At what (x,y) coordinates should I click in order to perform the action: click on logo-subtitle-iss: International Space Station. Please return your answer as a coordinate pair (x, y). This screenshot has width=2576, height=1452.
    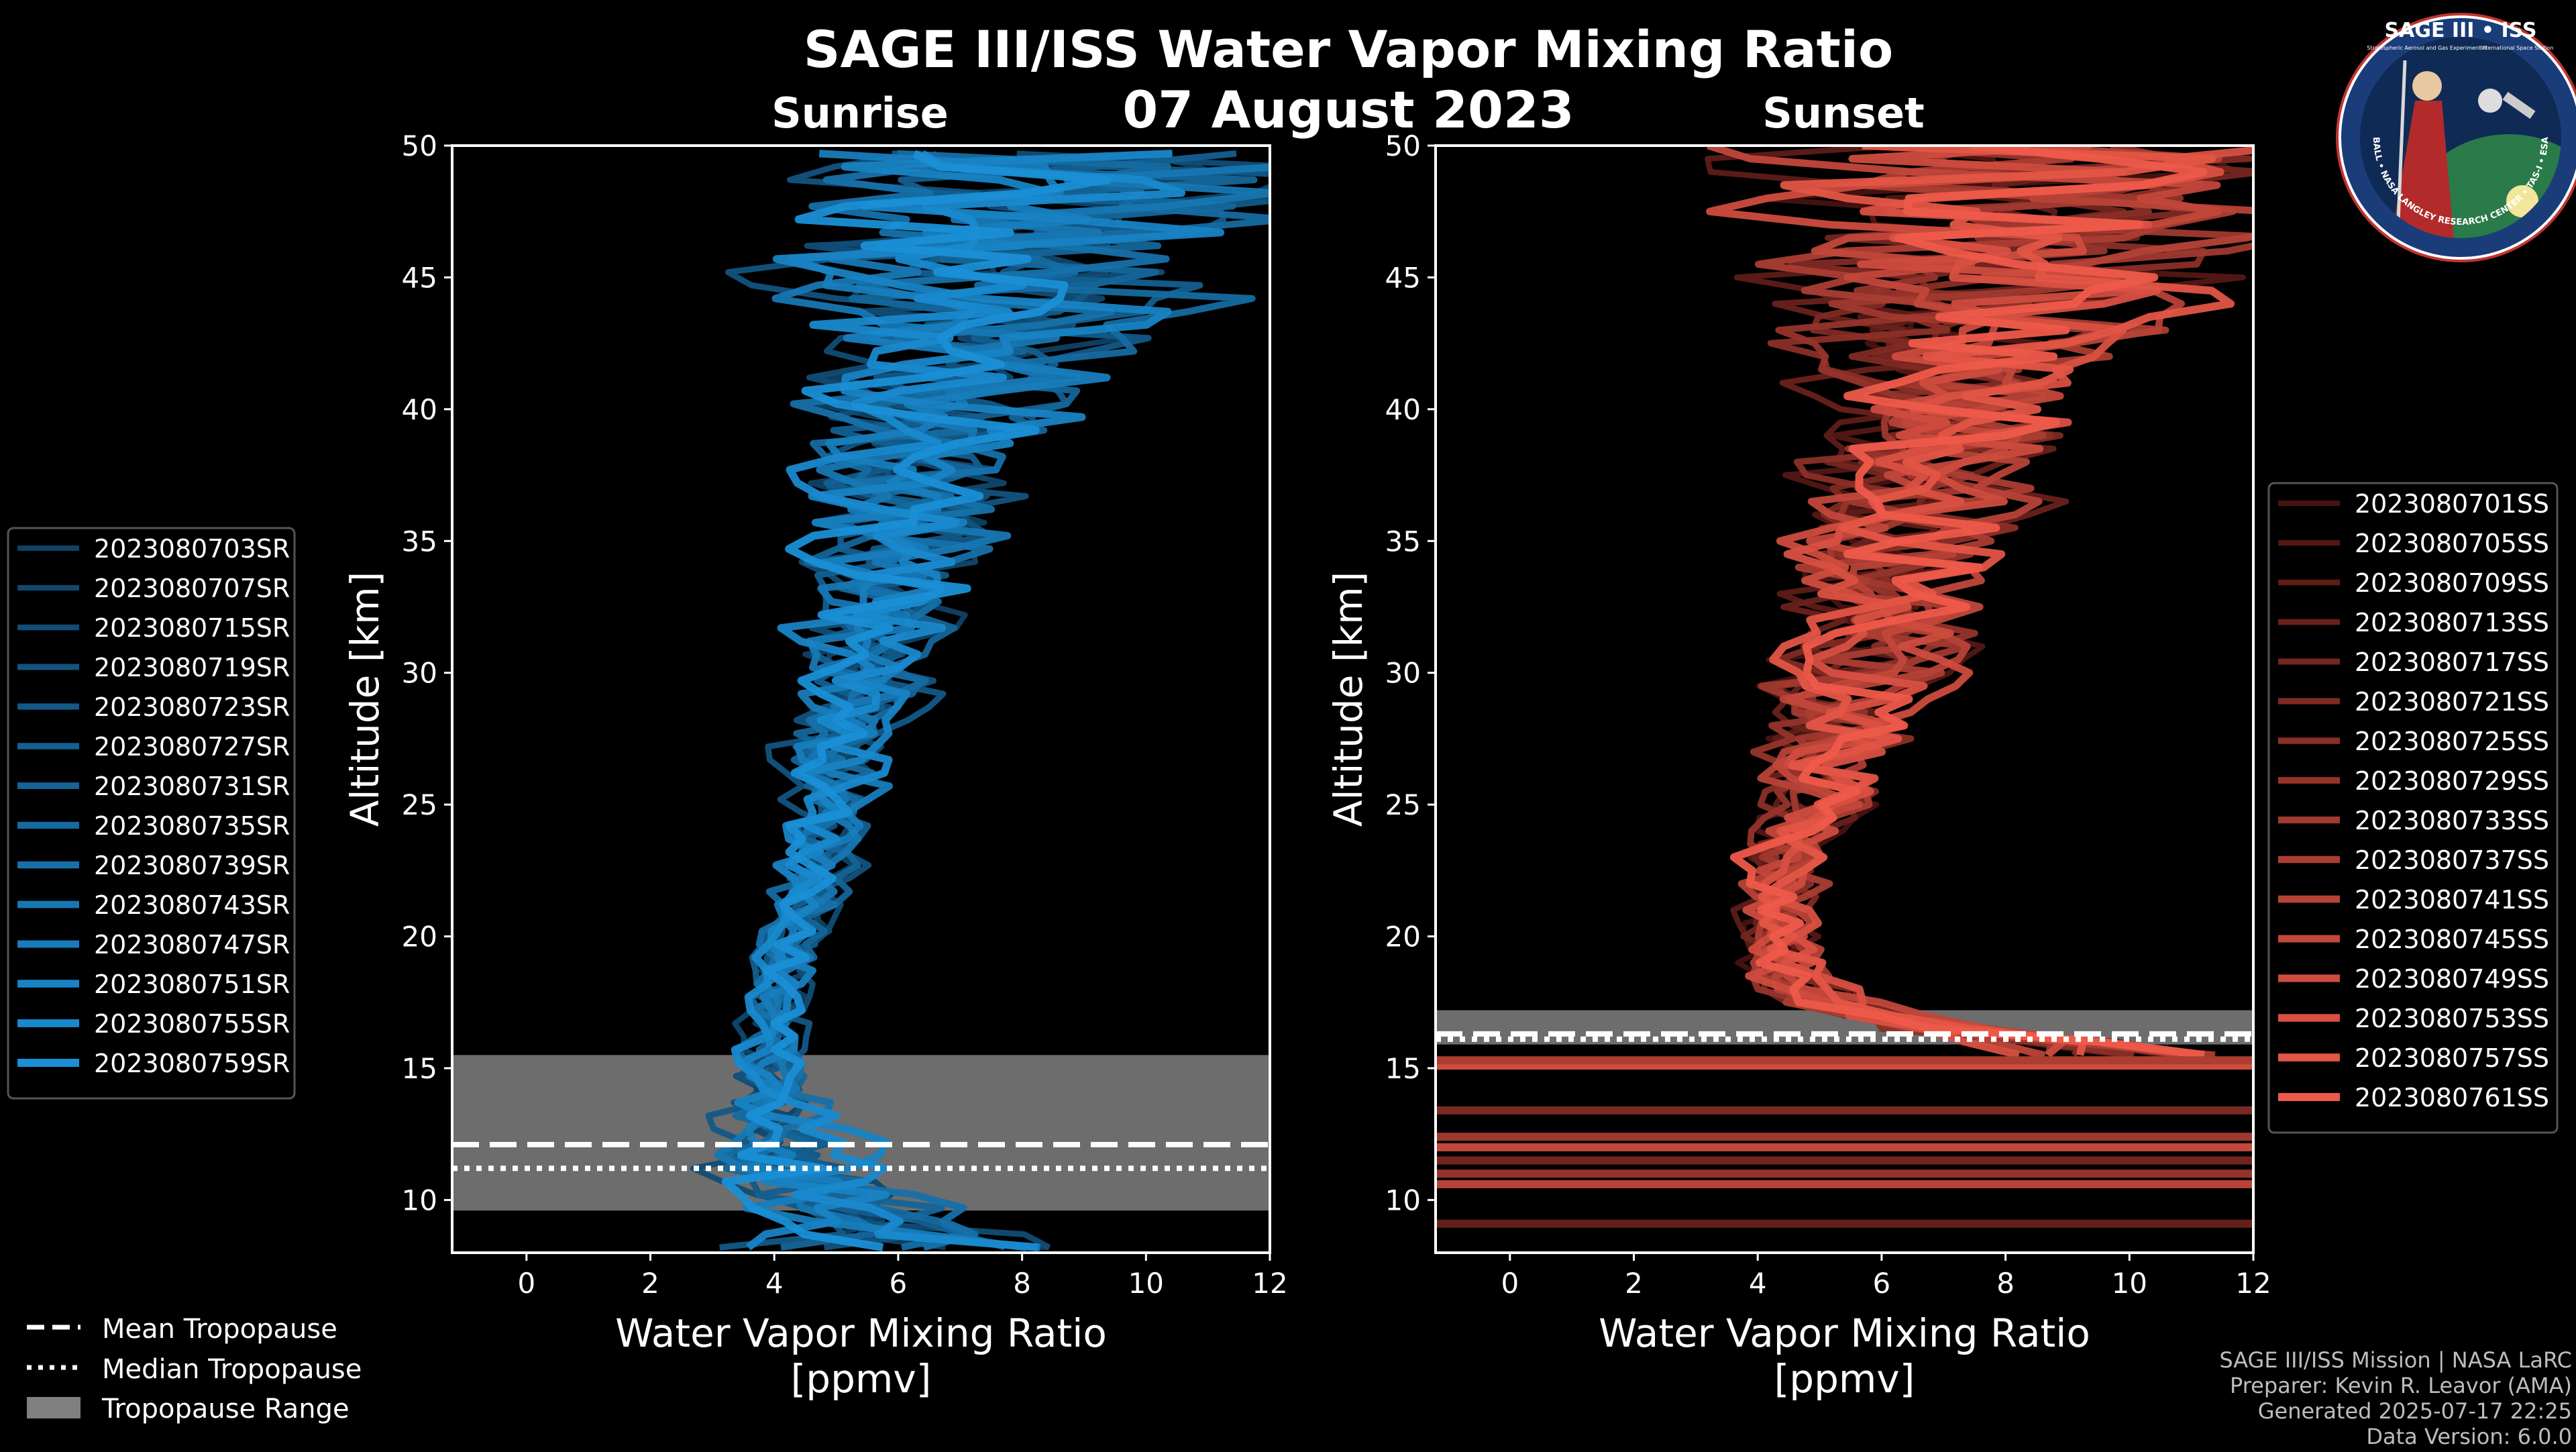
    Looking at the image, I should click on (2517, 48).